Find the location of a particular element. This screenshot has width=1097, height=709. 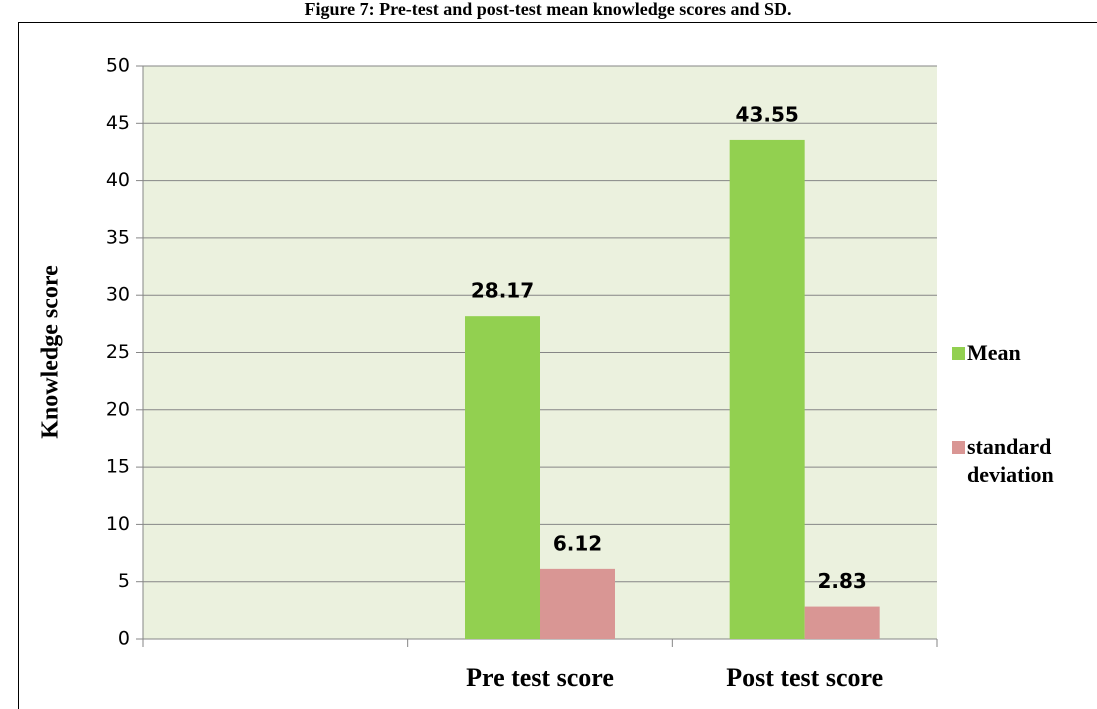

data-label: 2.83 is located at coordinates (841, 581).